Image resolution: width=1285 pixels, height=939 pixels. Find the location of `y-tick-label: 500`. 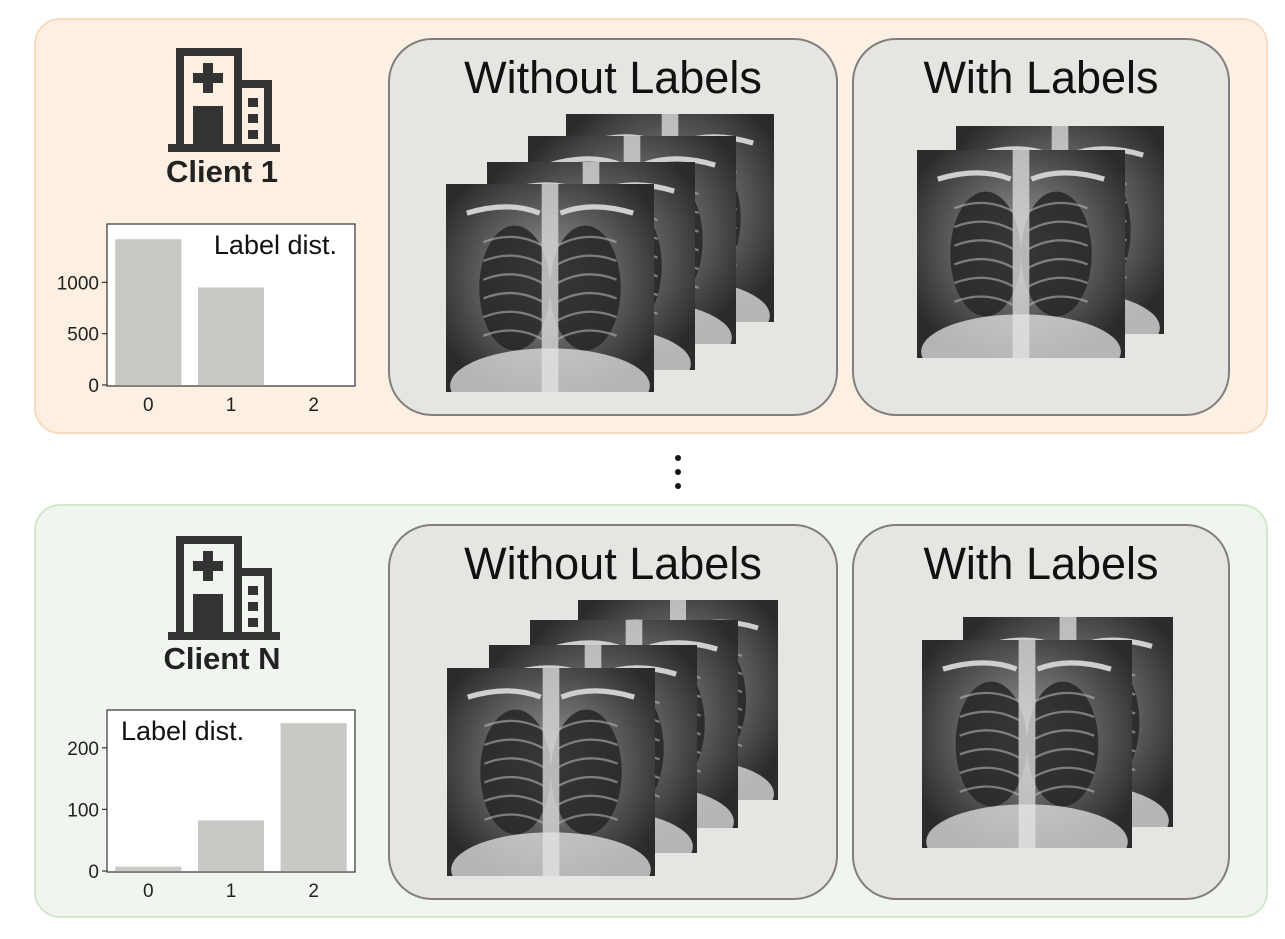

y-tick-label: 500 is located at coordinates (83, 335).